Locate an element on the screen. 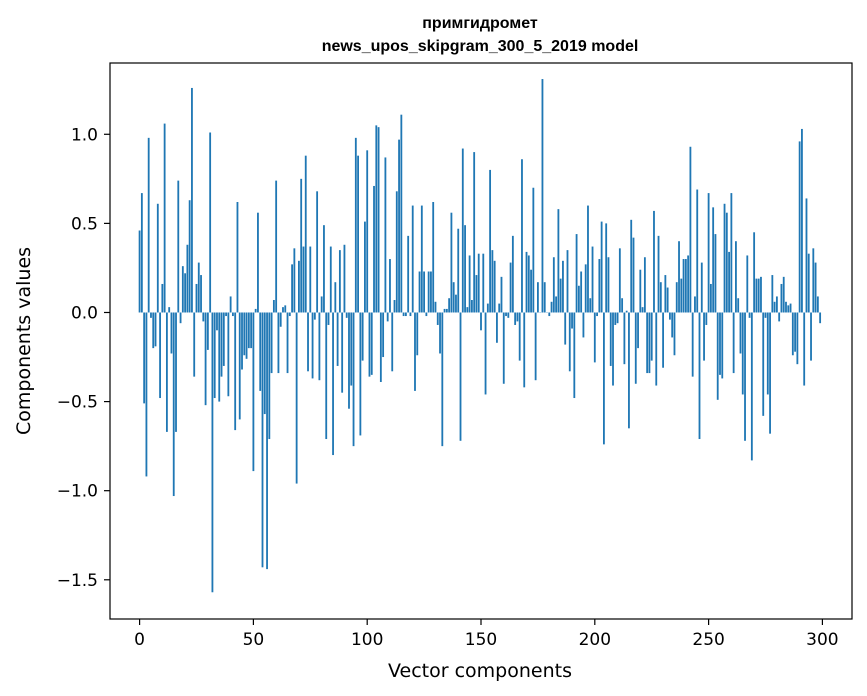  y-tick-label: −1.5 is located at coordinates (77, 581).